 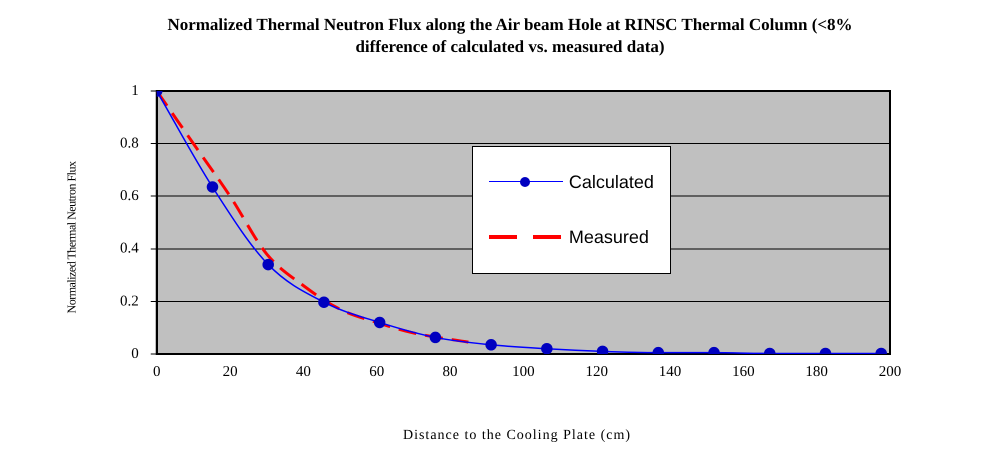 What do you see at coordinates (816, 372) in the screenshot?
I see `x-tick-label: 180` at bounding box center [816, 372].